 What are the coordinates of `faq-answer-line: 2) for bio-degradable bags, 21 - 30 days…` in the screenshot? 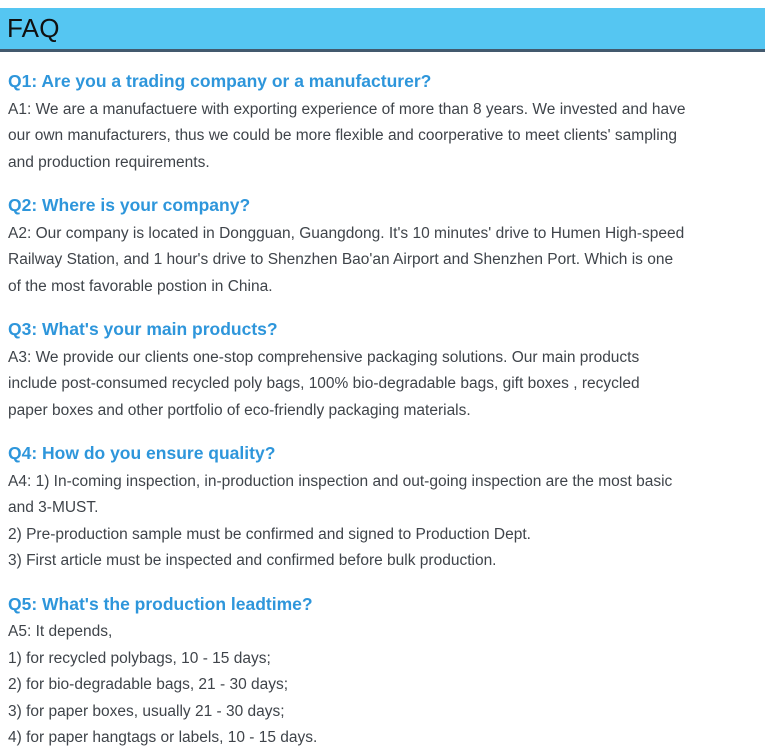 It's located at (148, 684).